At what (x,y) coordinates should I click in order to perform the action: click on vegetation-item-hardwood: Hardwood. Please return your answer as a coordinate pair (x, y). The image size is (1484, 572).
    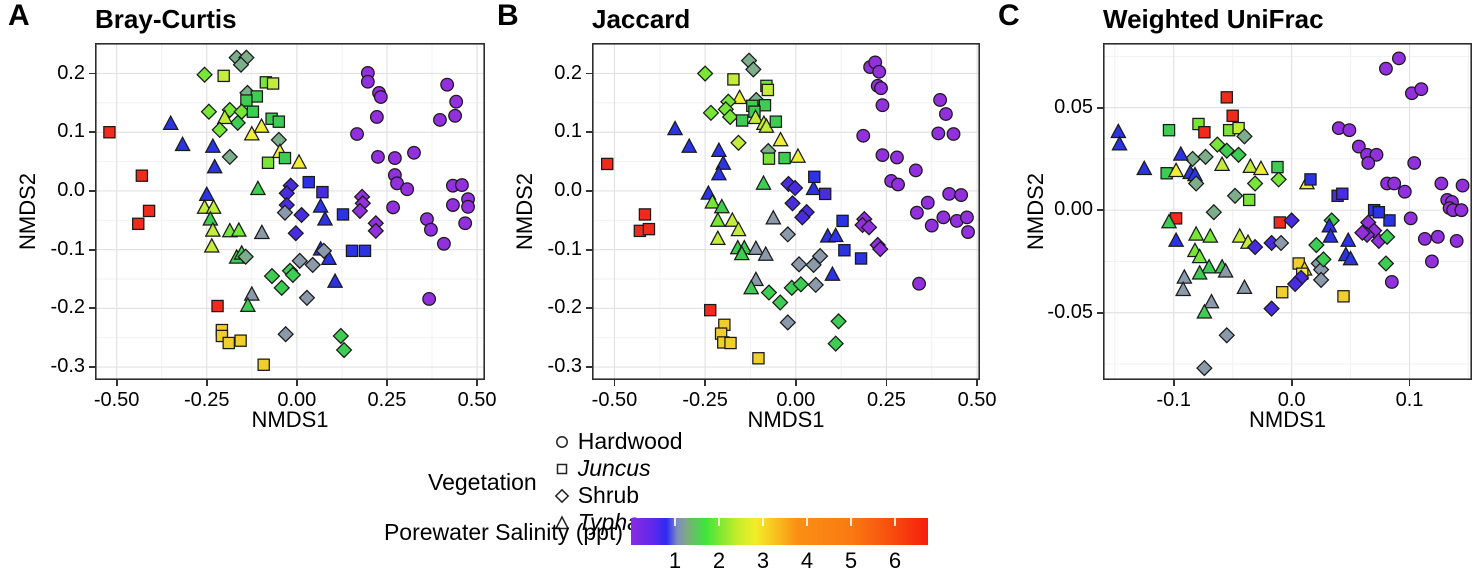
    Looking at the image, I should click on (618, 441).